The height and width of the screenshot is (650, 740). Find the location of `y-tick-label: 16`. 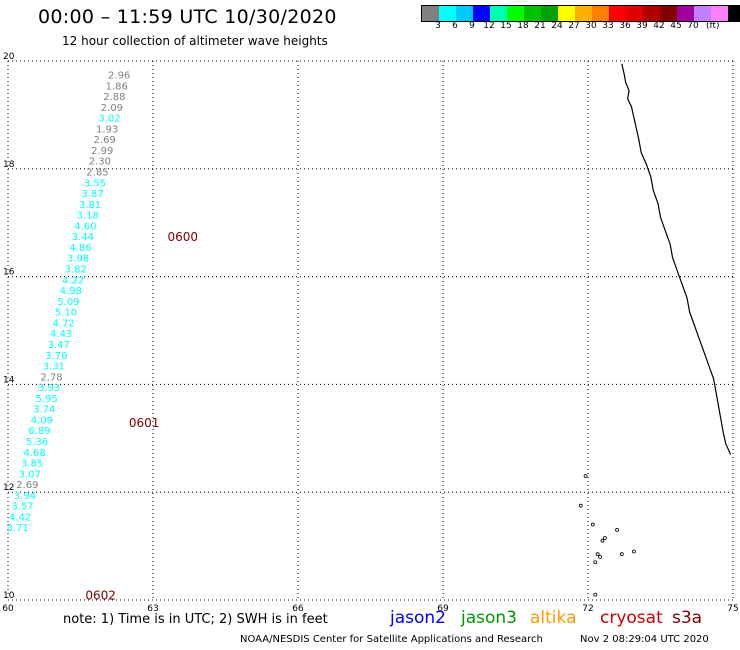

y-tick-label: 16 is located at coordinates (9, 273).